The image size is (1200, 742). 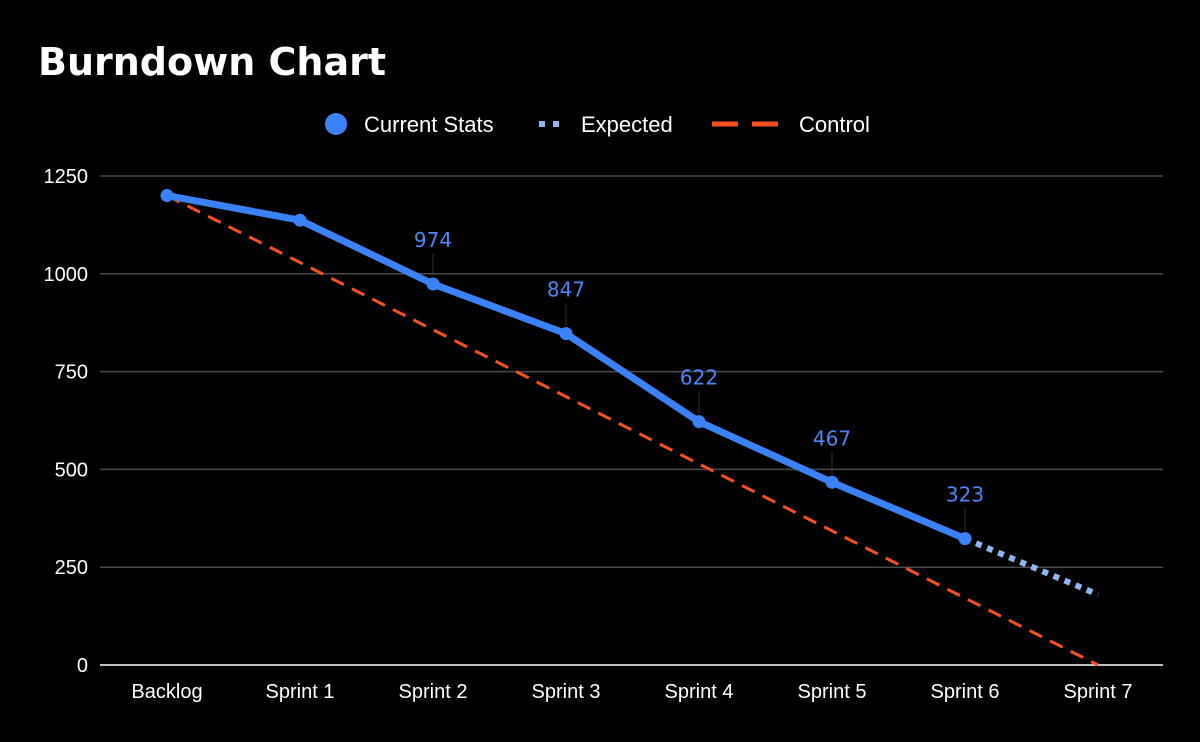 What do you see at coordinates (82, 666) in the screenshot?
I see `y-tick-label: 0` at bounding box center [82, 666].